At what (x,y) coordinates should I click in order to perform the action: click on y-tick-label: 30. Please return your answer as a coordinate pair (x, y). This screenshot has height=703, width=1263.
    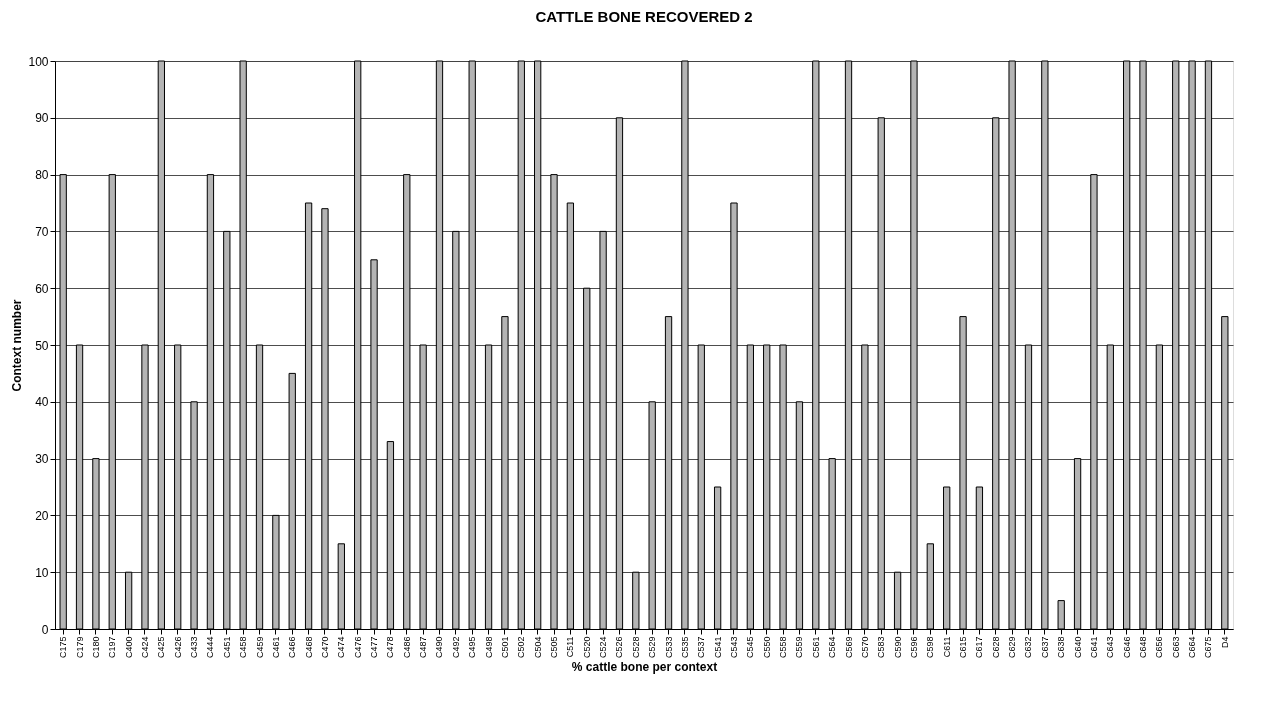
    Looking at the image, I should click on (42, 459).